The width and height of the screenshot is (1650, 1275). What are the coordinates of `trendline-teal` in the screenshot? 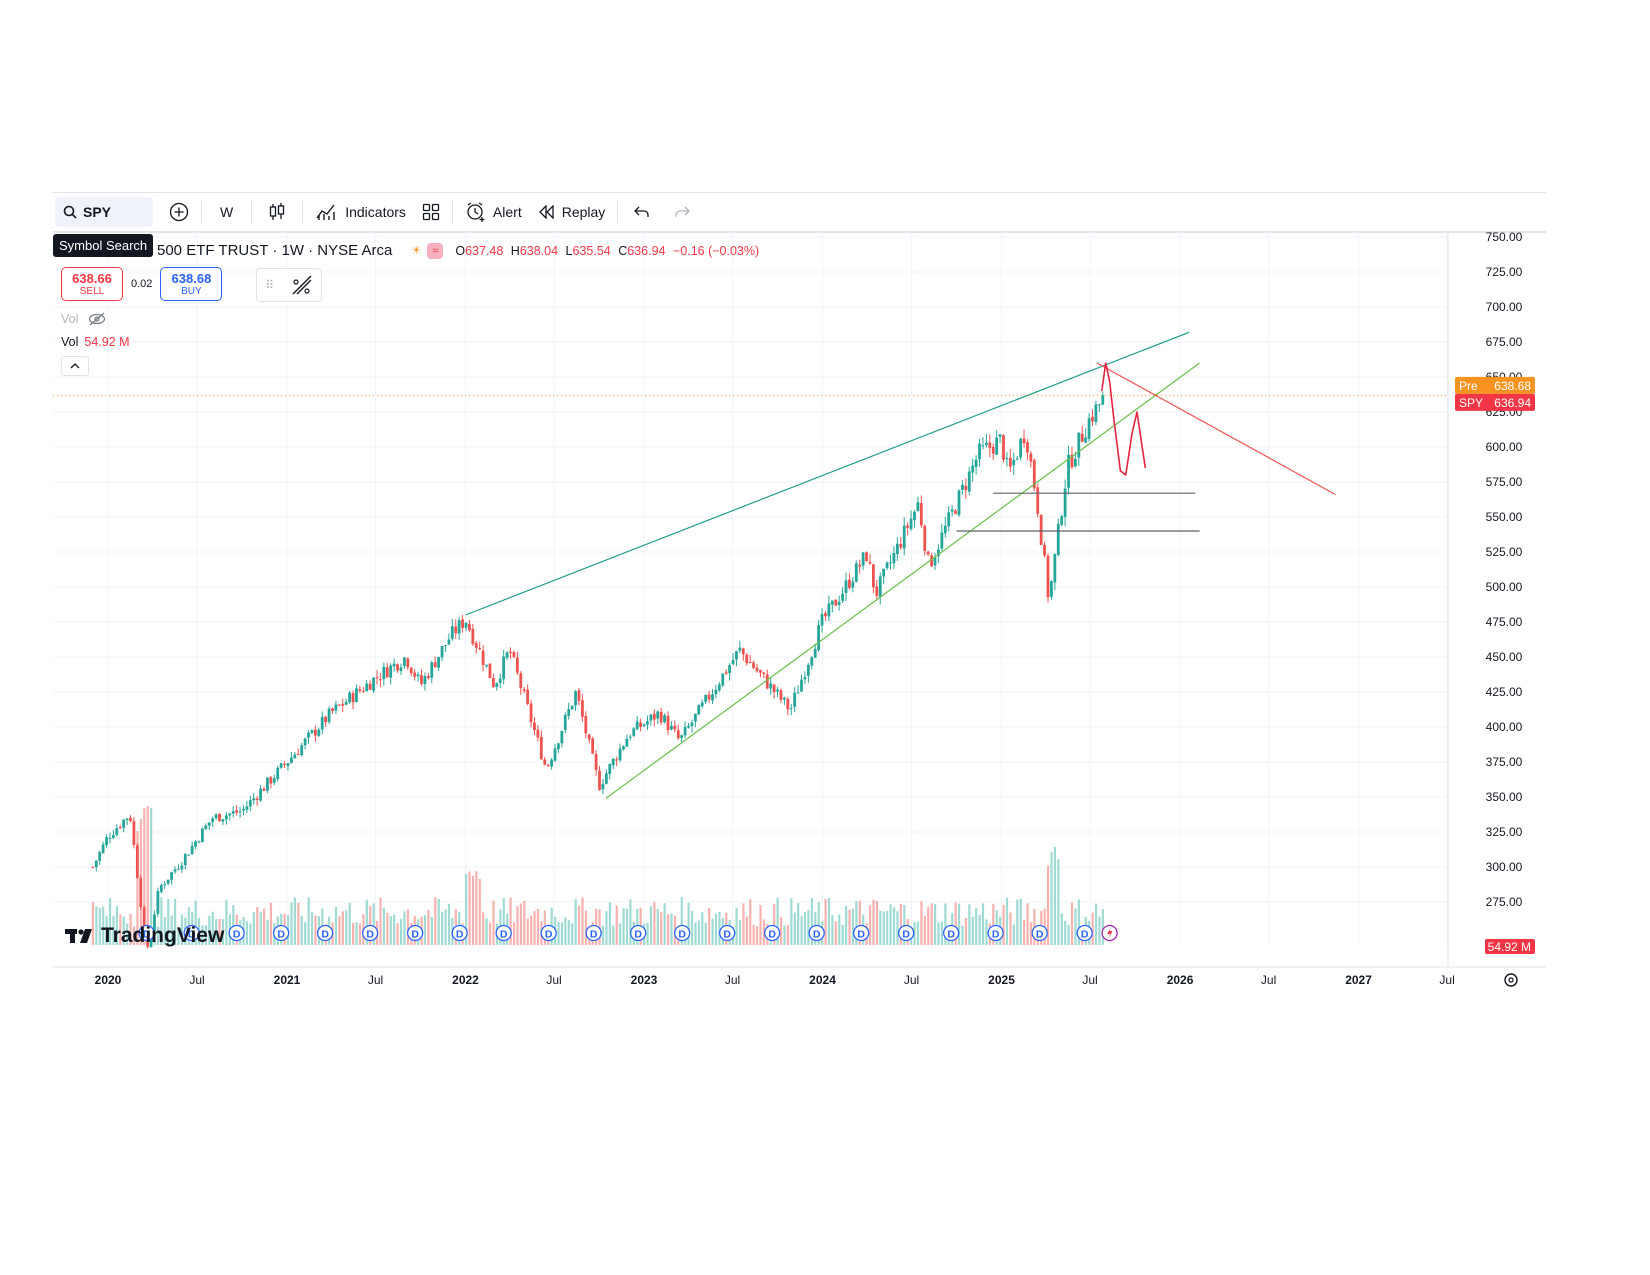 It's located at (827, 473).